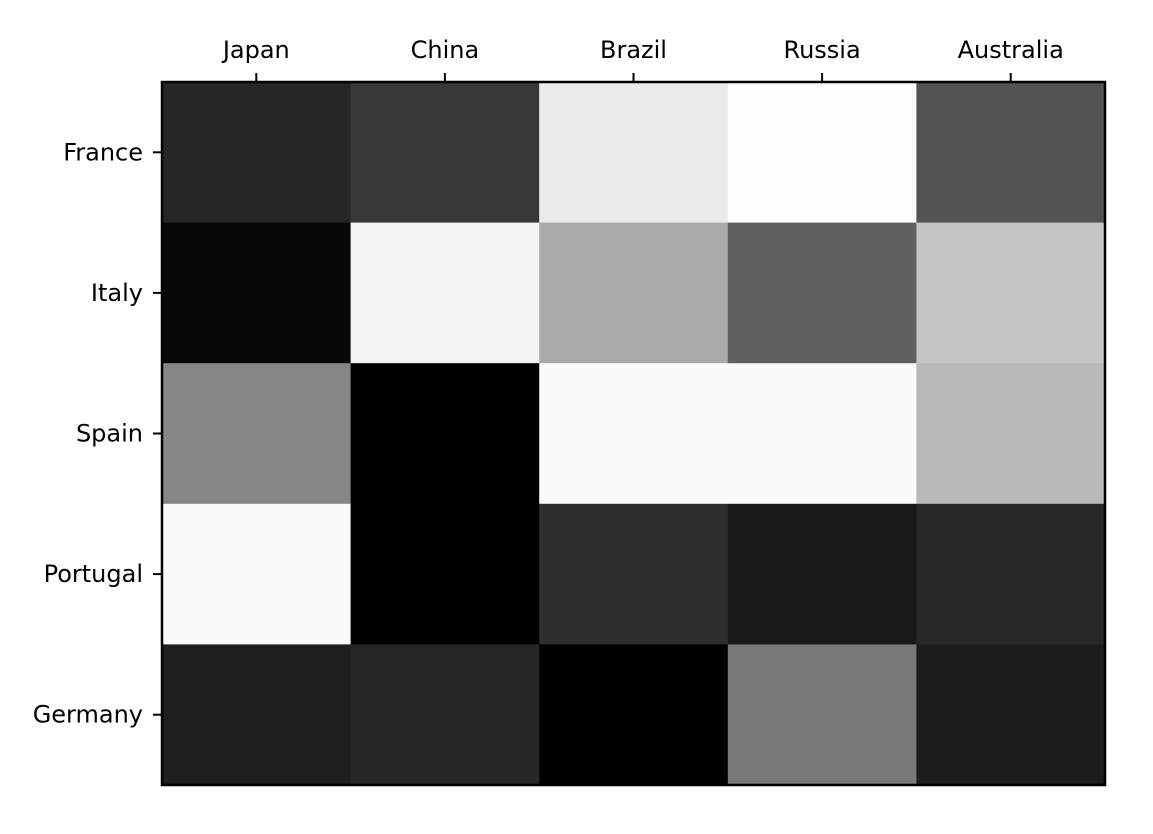 This screenshot has height=834, width=1153. Describe the element at coordinates (257, 715) in the screenshot. I see `heatmap-cell-germany-japan` at that location.